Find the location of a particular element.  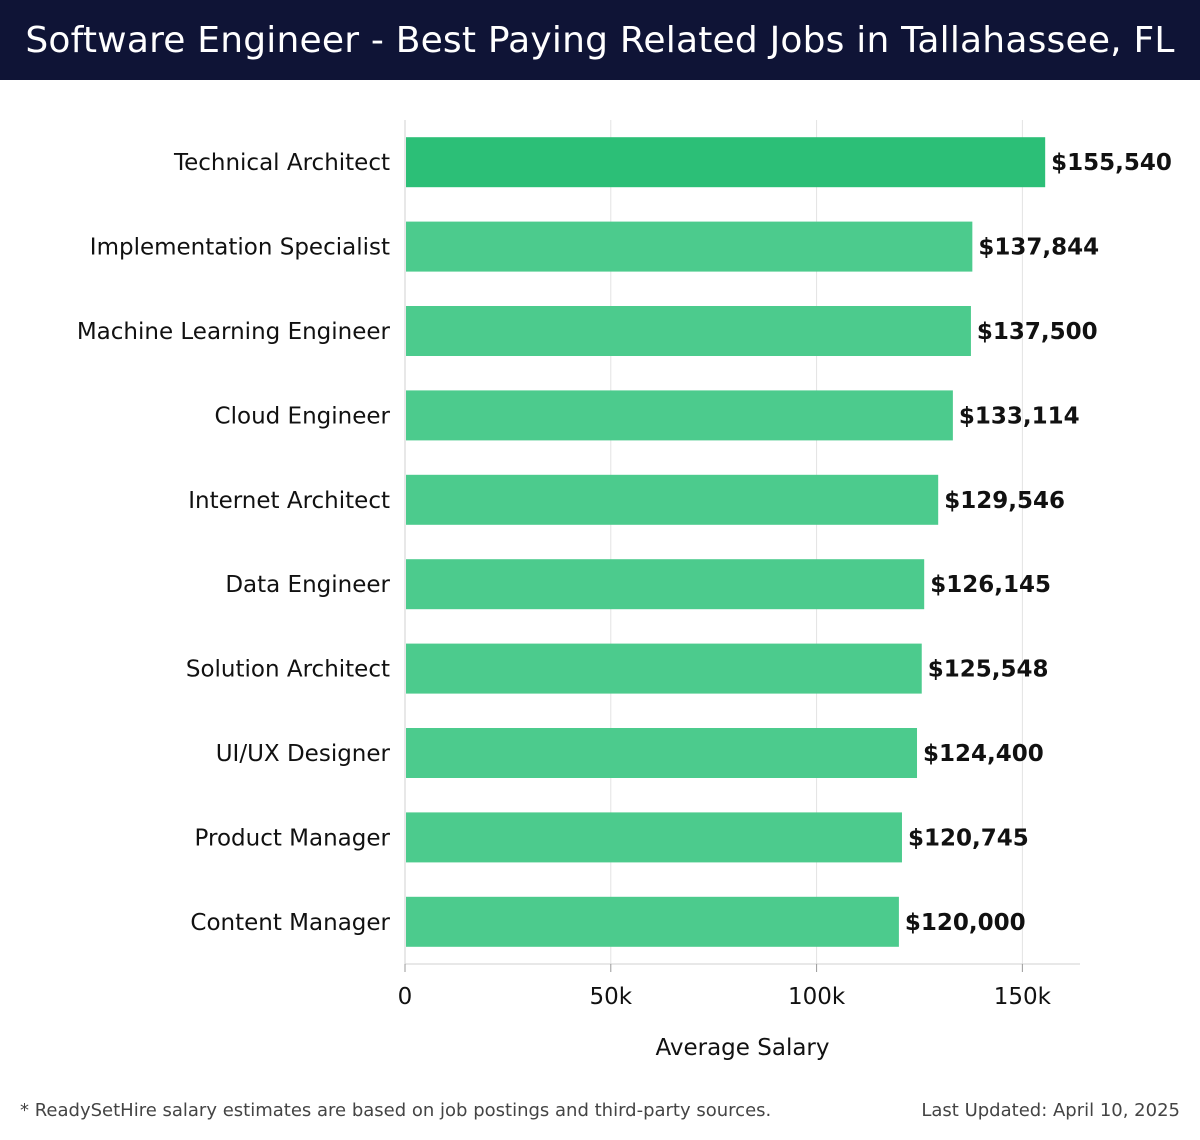

value-label-7: $124,400 is located at coordinates (983, 754).